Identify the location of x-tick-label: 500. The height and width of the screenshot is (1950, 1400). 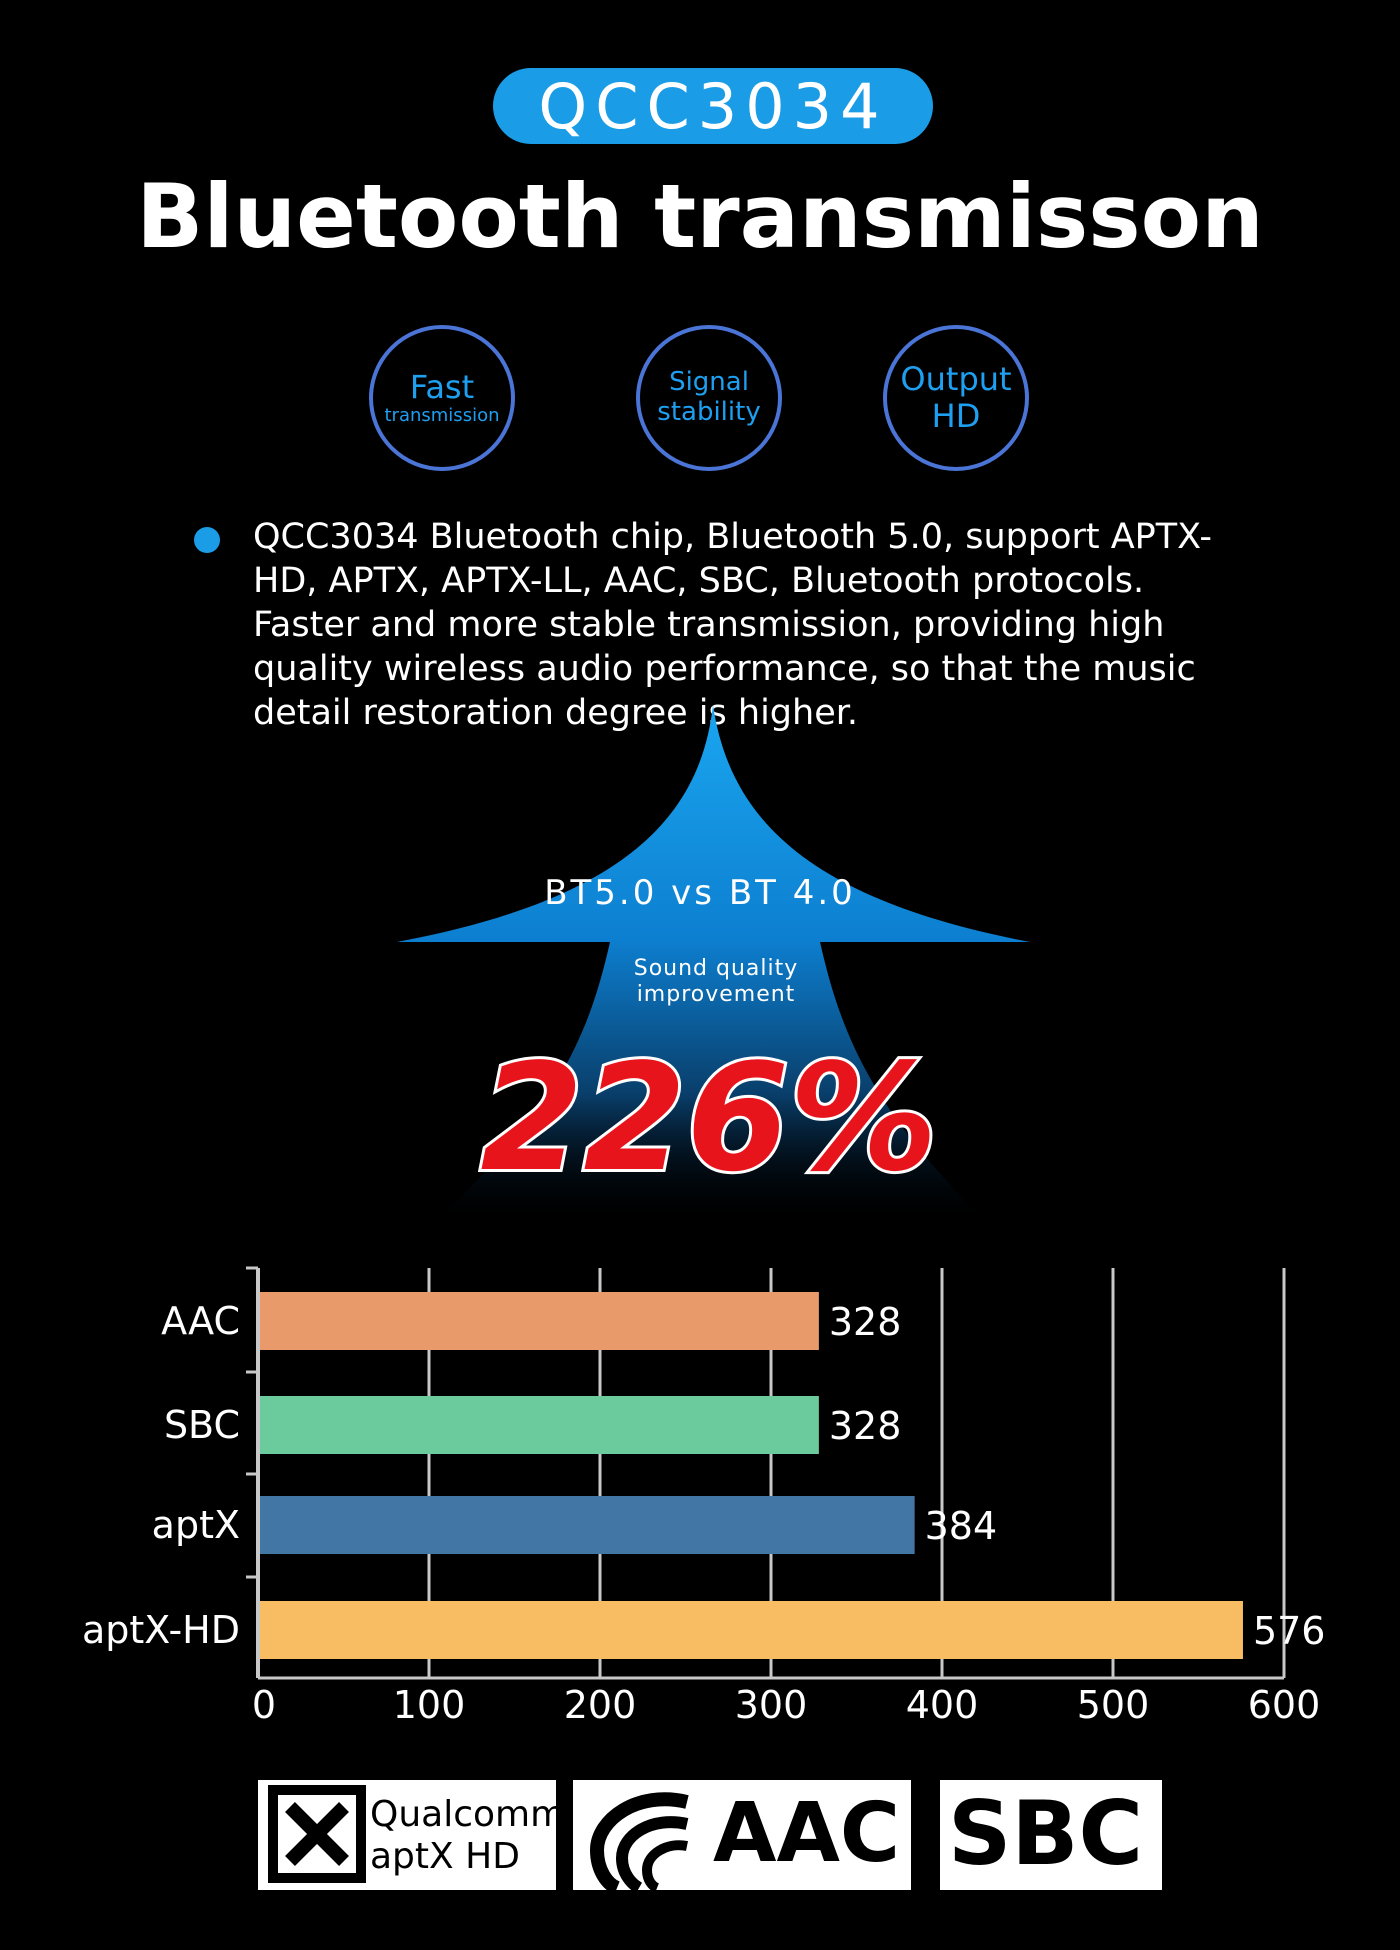
(1113, 1705).